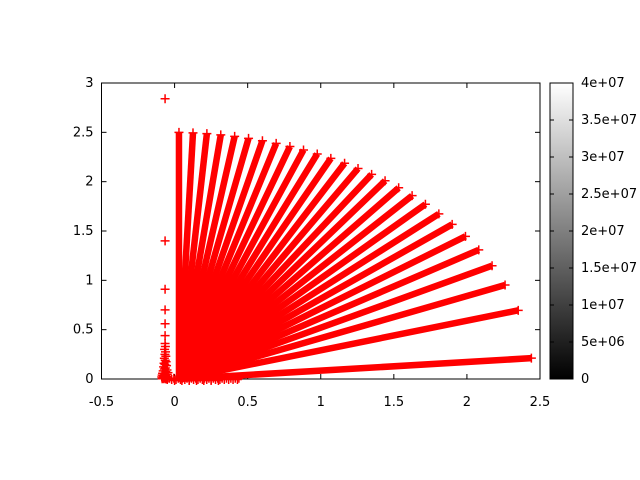 The image size is (640, 480). Describe the element at coordinates (603, 231) in the screenshot. I see `colorbar-tick-label: 2e+07` at that location.